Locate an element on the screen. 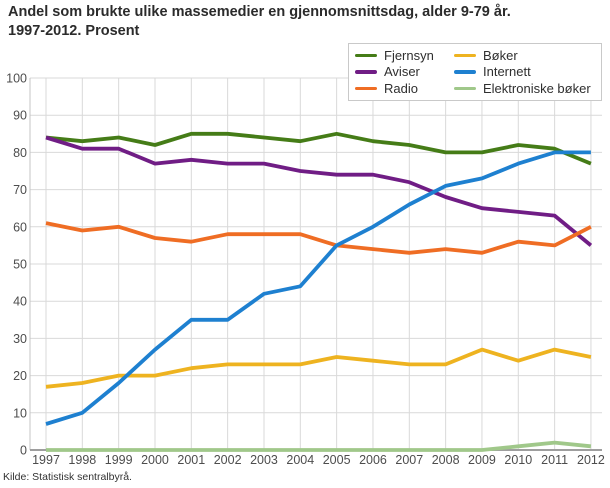 This screenshot has height=488, width=610. legend-item-boker: Bøker is located at coordinates (527, 55).